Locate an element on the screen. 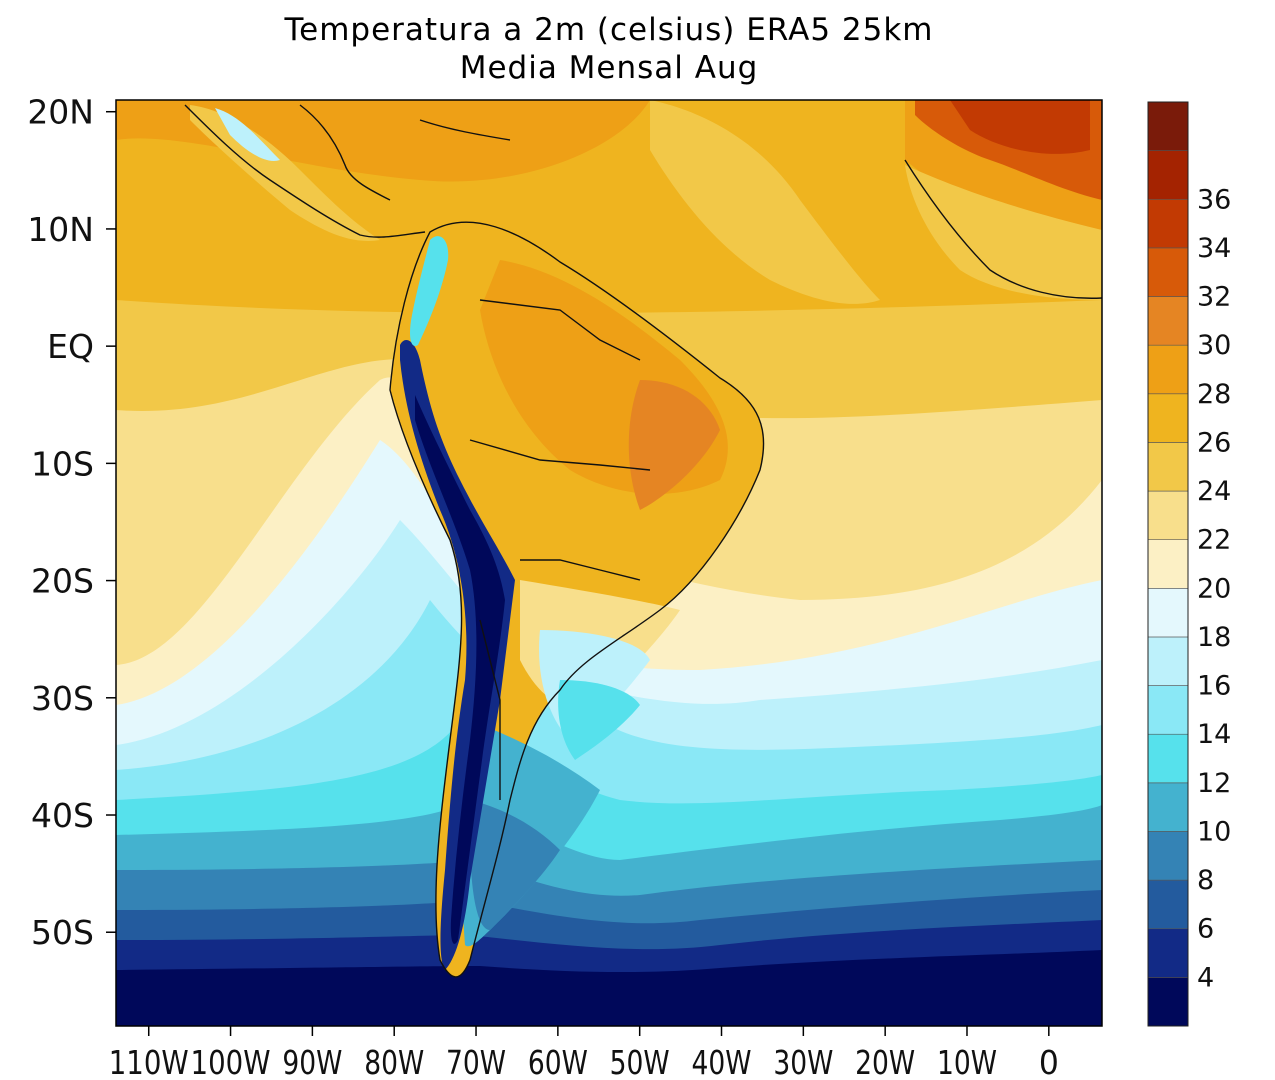 The width and height of the screenshot is (1275, 1080). colorbar-label: 22 is located at coordinates (1214, 540).